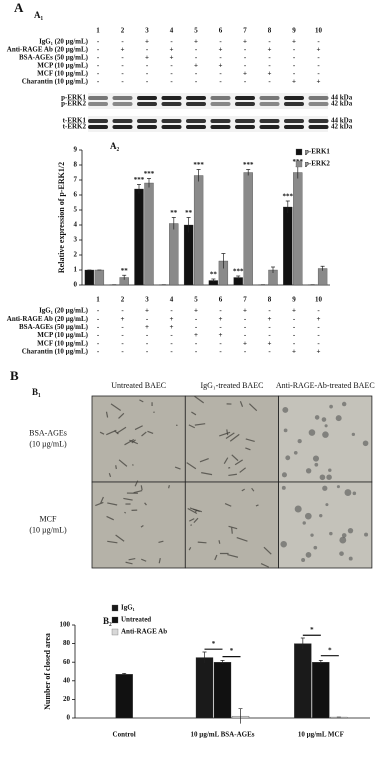 This screenshot has height=767, width=383. What do you see at coordinates (114, 146) in the screenshot?
I see `chart-label: A₂` at bounding box center [114, 146].